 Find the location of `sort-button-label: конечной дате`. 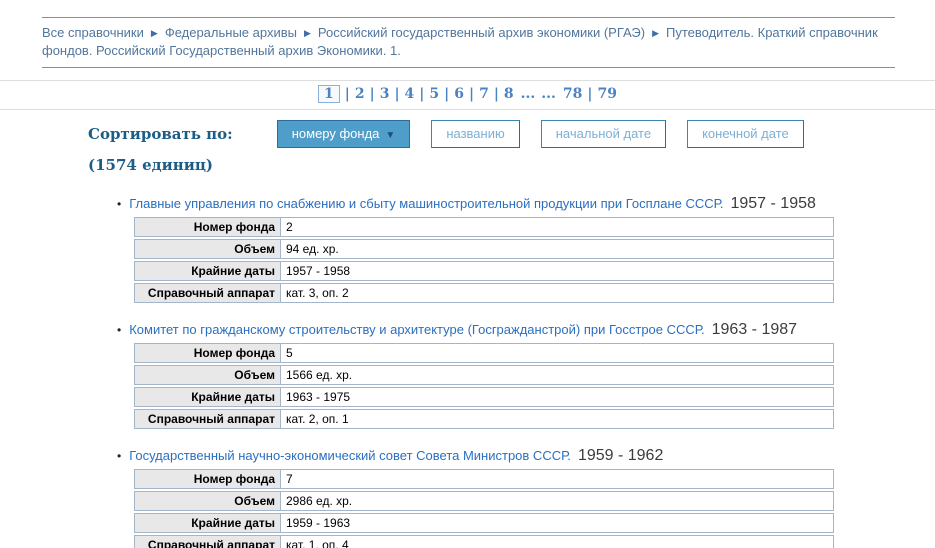

sort-button-label: конечной дате is located at coordinates (745, 133).